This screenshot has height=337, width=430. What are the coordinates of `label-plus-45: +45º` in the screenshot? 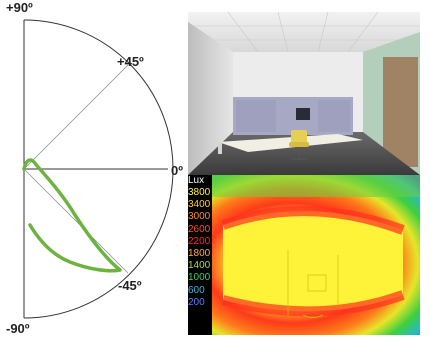 It's located at (130, 61).